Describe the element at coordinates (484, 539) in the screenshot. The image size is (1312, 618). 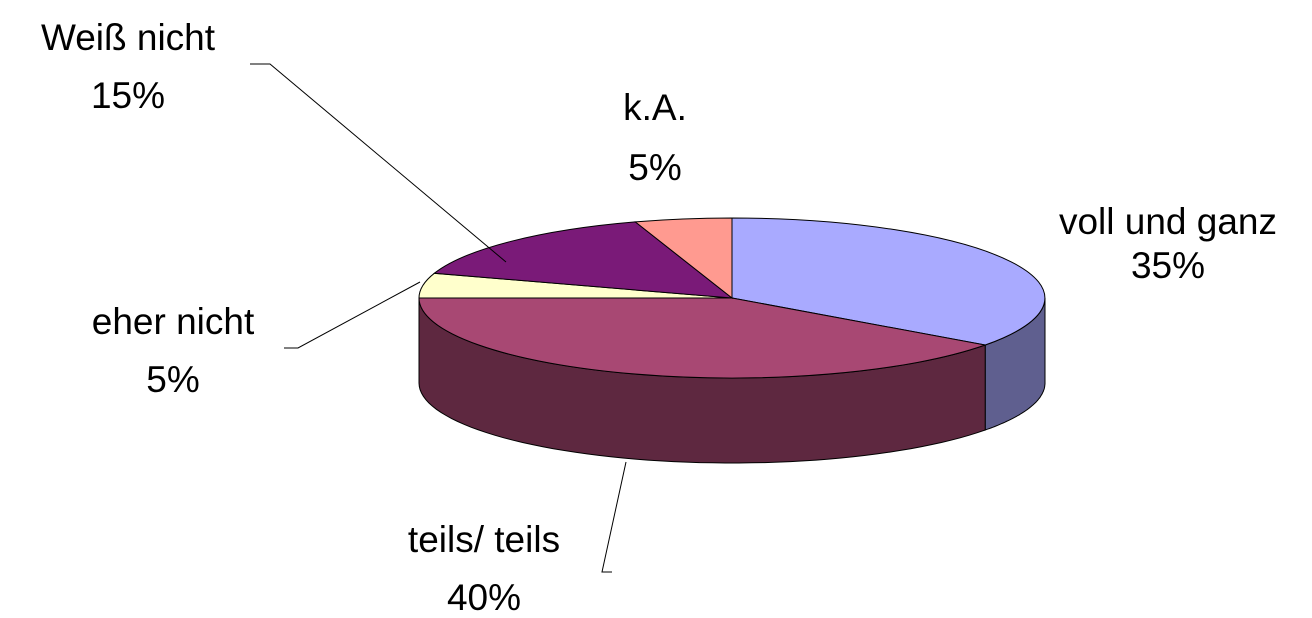
I see `slice-label-teils-teils: teils/ teils` at that location.